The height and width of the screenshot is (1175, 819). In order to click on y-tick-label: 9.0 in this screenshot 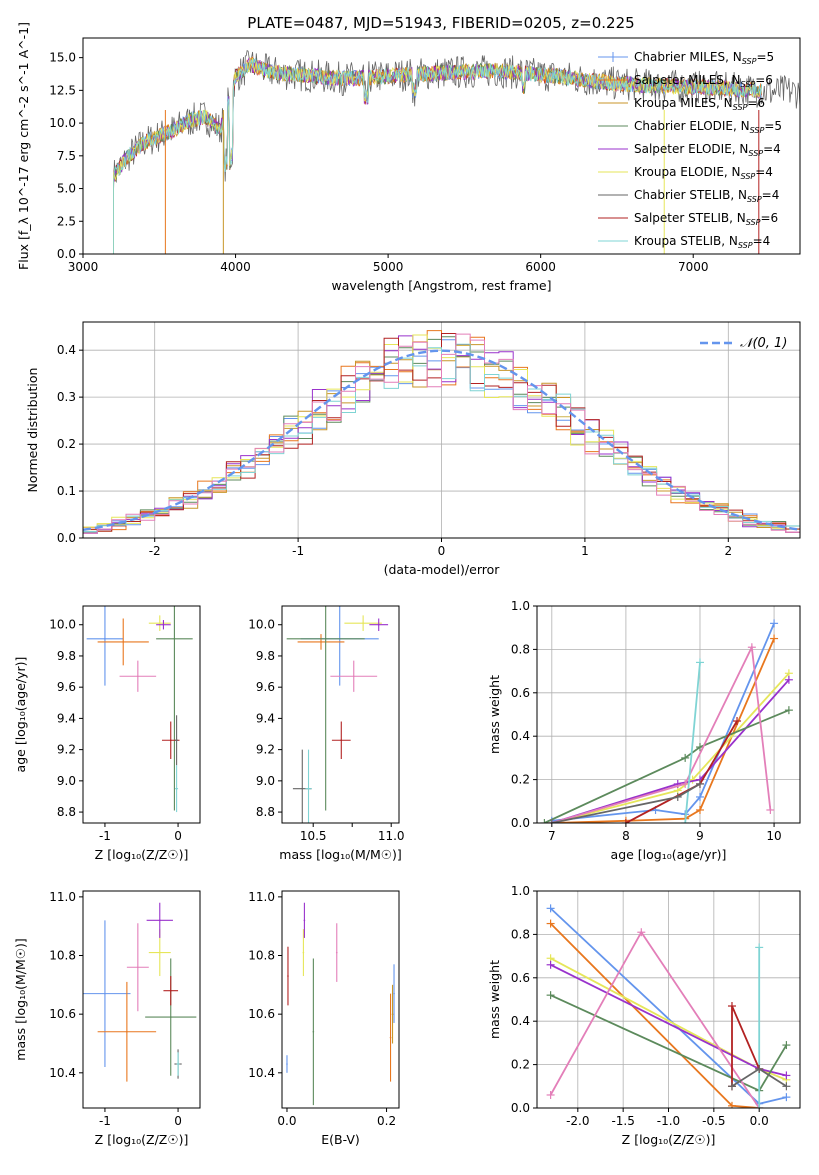, I will do `click(265, 781)`.